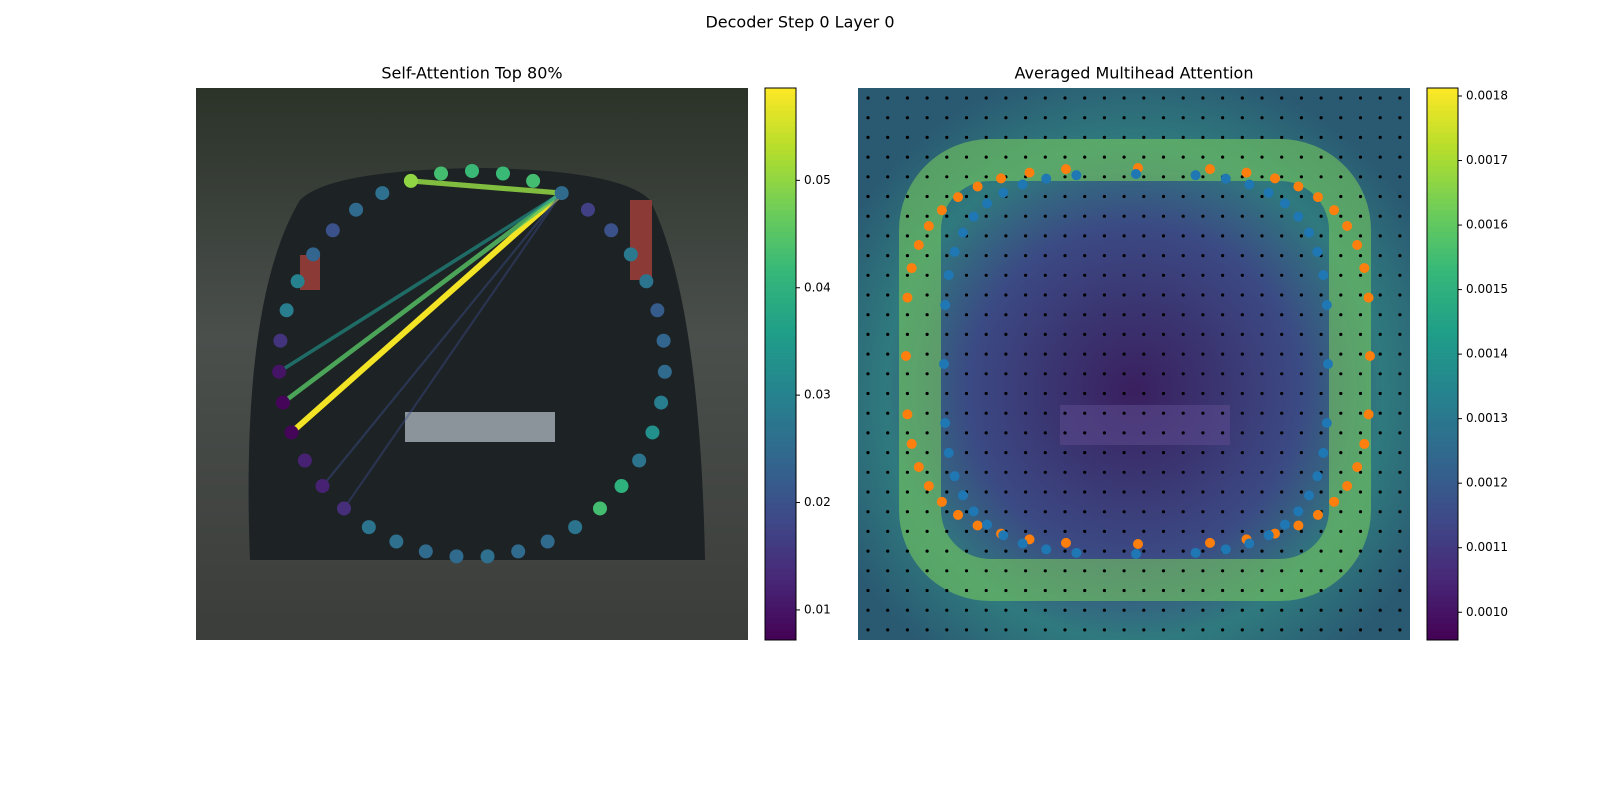 The image size is (1600, 800). I want to click on panel-title: Averaged Multihead Attention, so click(1134, 73).